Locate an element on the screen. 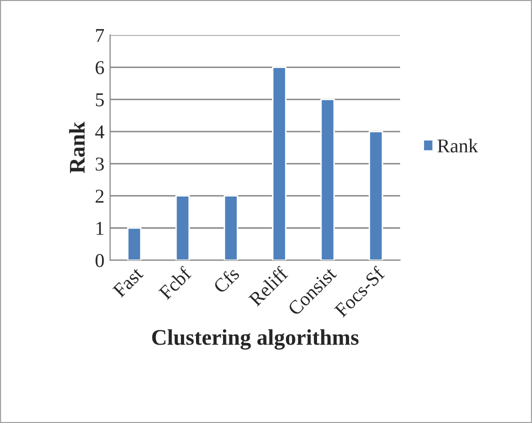 The image size is (532, 423). y-tick-label: 2 is located at coordinates (100, 196).